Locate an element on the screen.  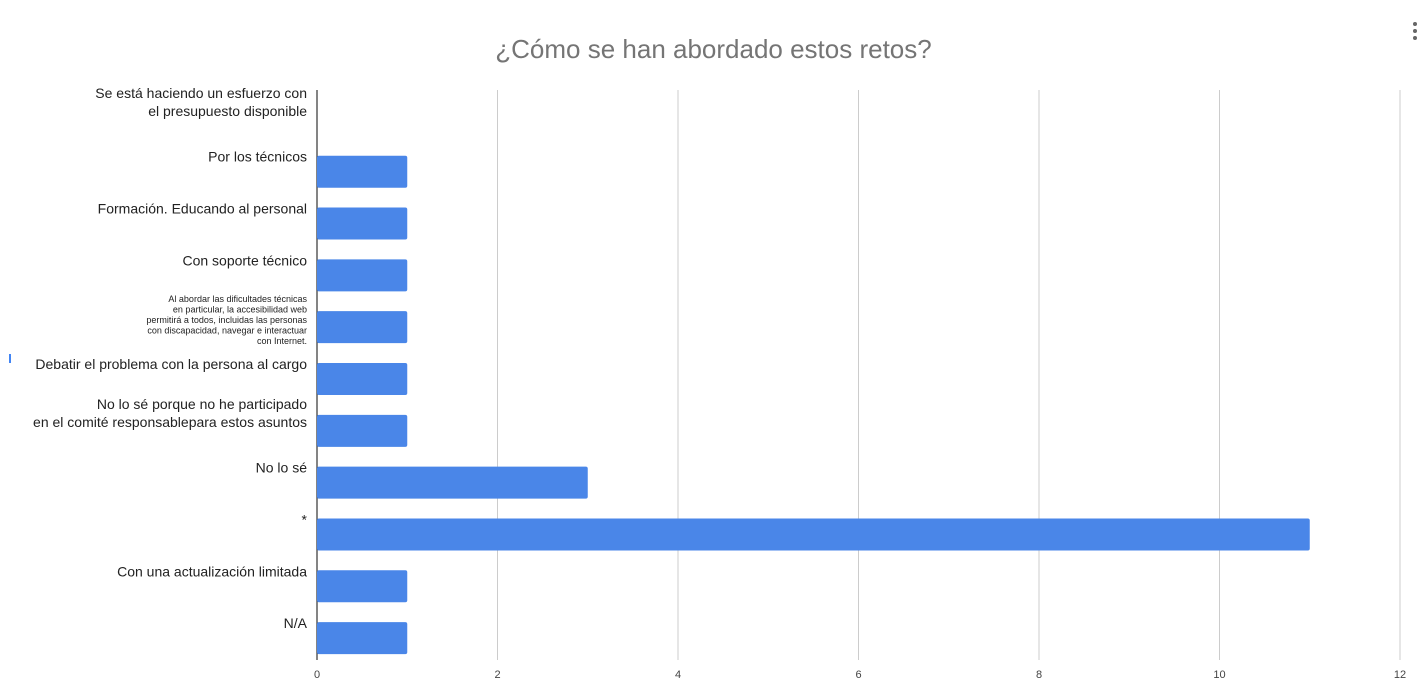
x-tick-label: 6 is located at coordinates (858, 674).